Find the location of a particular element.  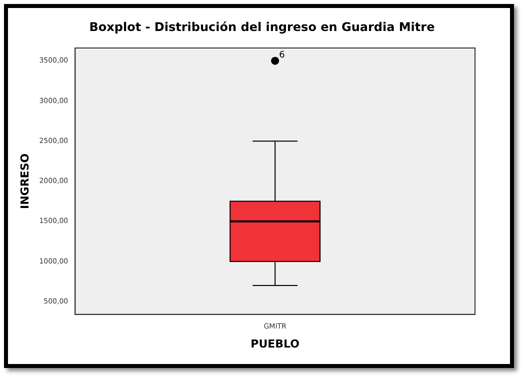

annotation: 6 is located at coordinates (282, 55).